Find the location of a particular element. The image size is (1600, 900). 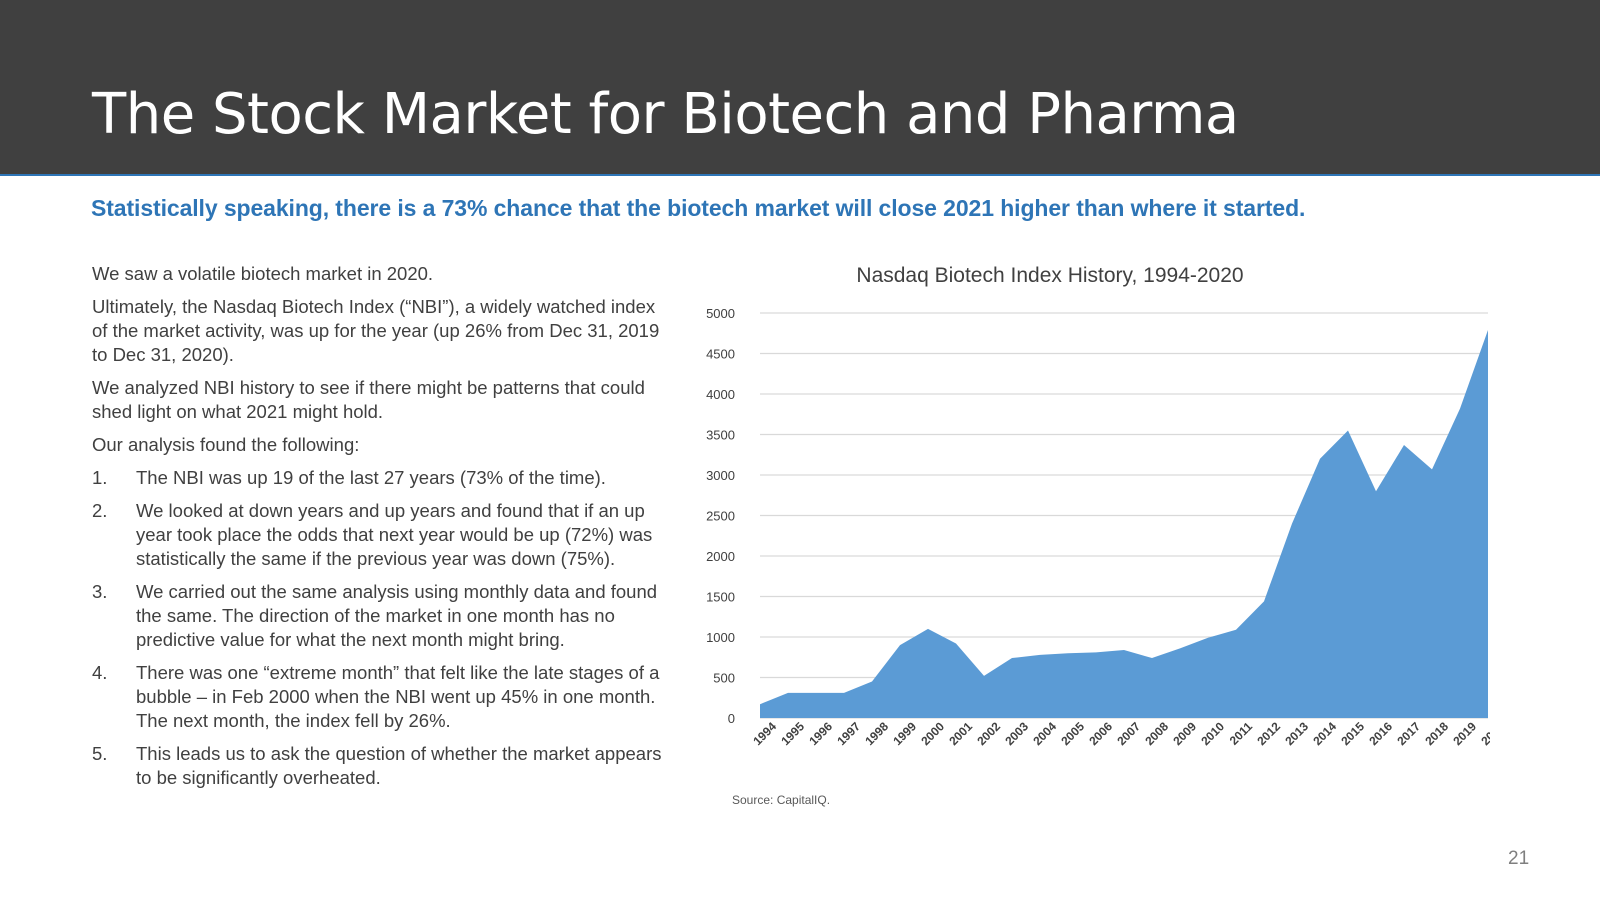

x-tick-label: 2018 is located at coordinates (1436, 733).